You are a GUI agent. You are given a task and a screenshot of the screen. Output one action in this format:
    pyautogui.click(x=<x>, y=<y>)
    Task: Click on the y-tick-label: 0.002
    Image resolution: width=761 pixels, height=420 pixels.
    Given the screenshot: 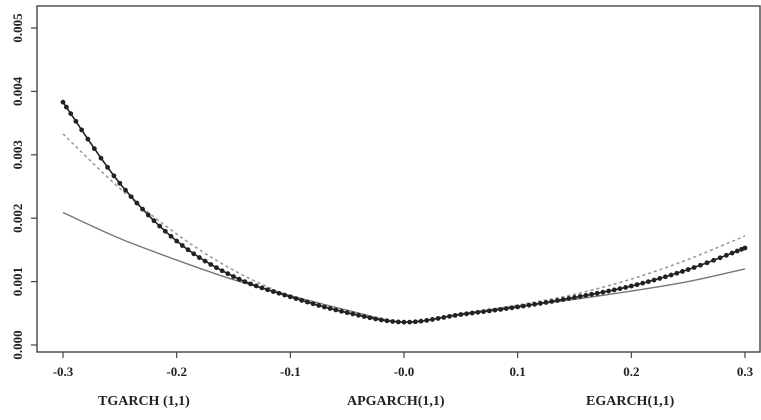 What is the action you would take?
    pyautogui.click(x=17, y=218)
    